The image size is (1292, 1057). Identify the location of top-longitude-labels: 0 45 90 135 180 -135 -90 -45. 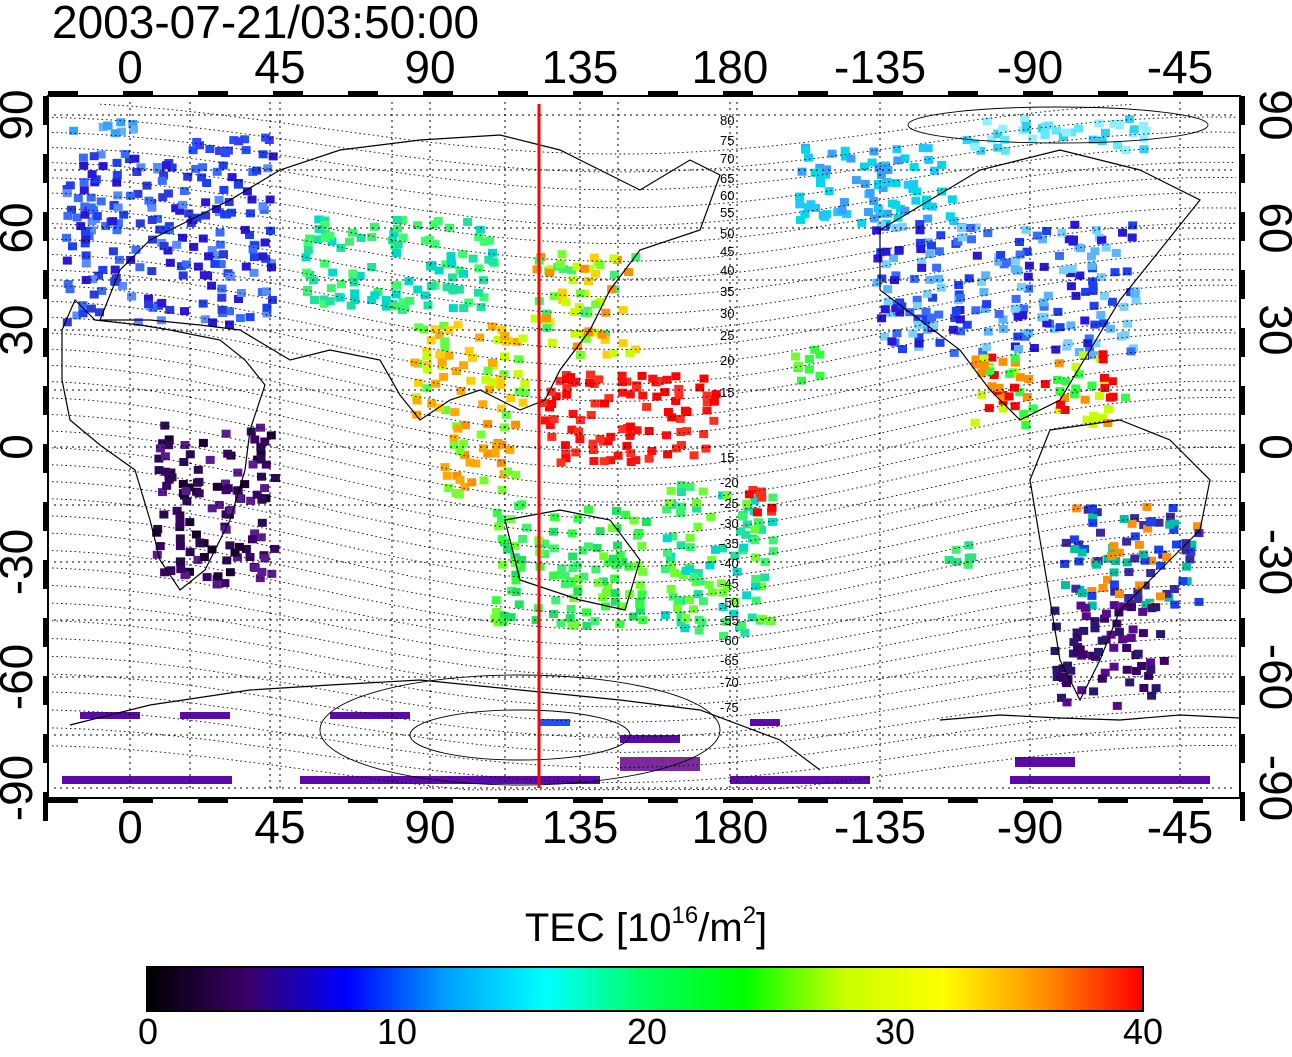
(665, 67).